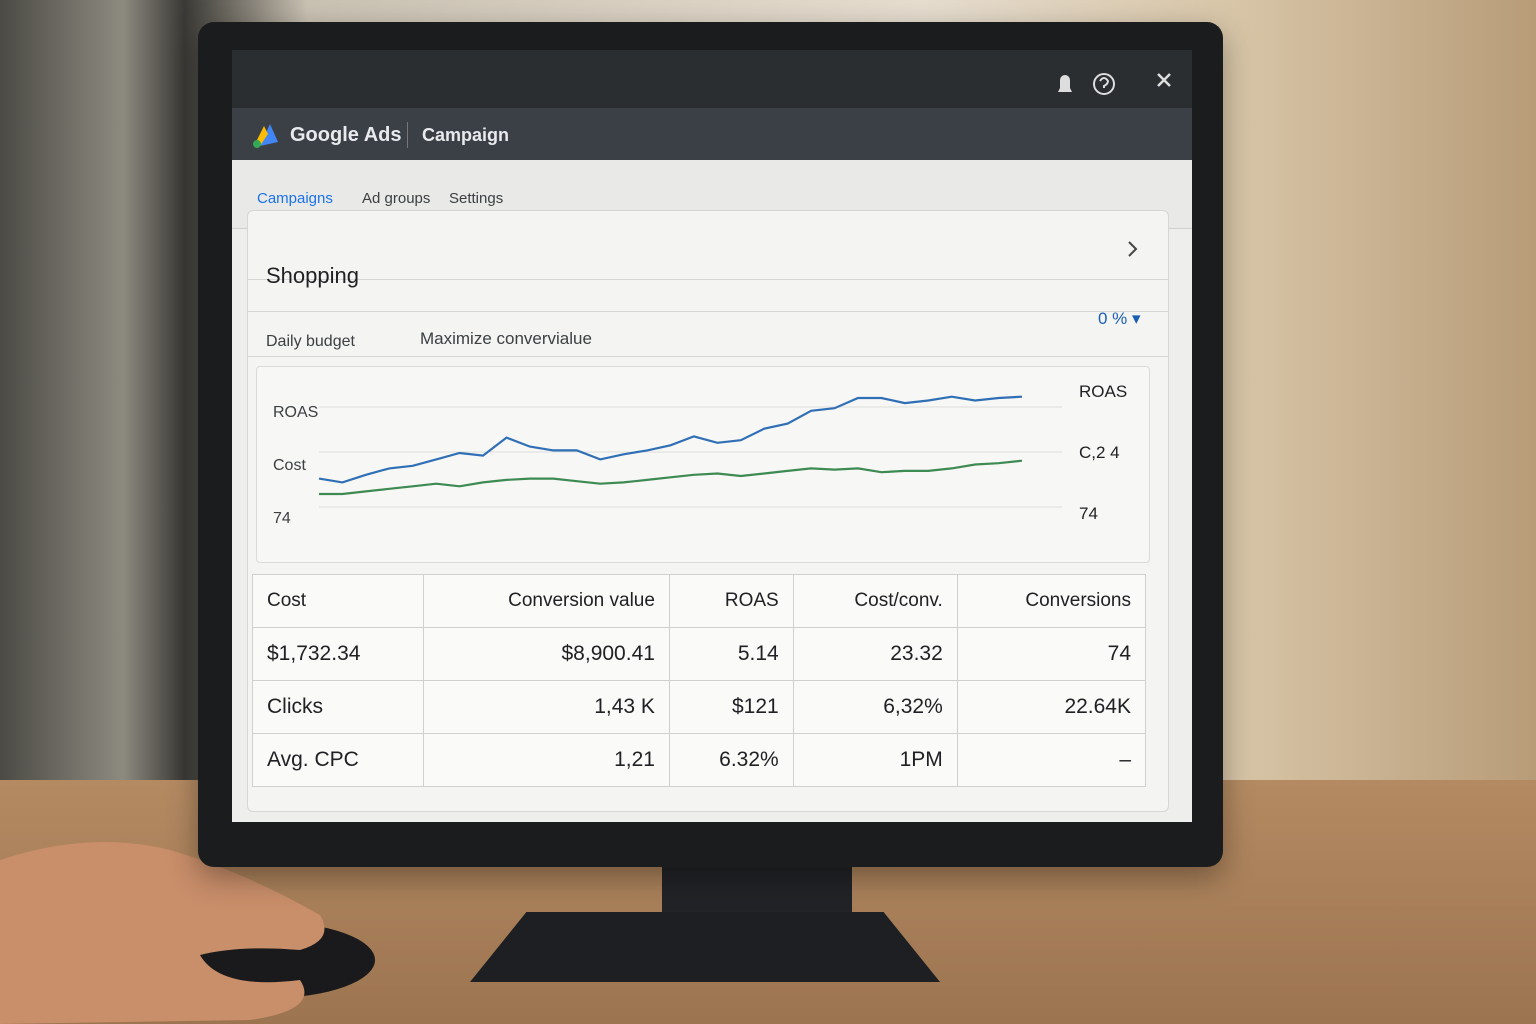 Image resolution: width=1536 pixels, height=1024 pixels. What do you see at coordinates (875, 654) in the screenshot?
I see `table-cell: 23.32` at bounding box center [875, 654].